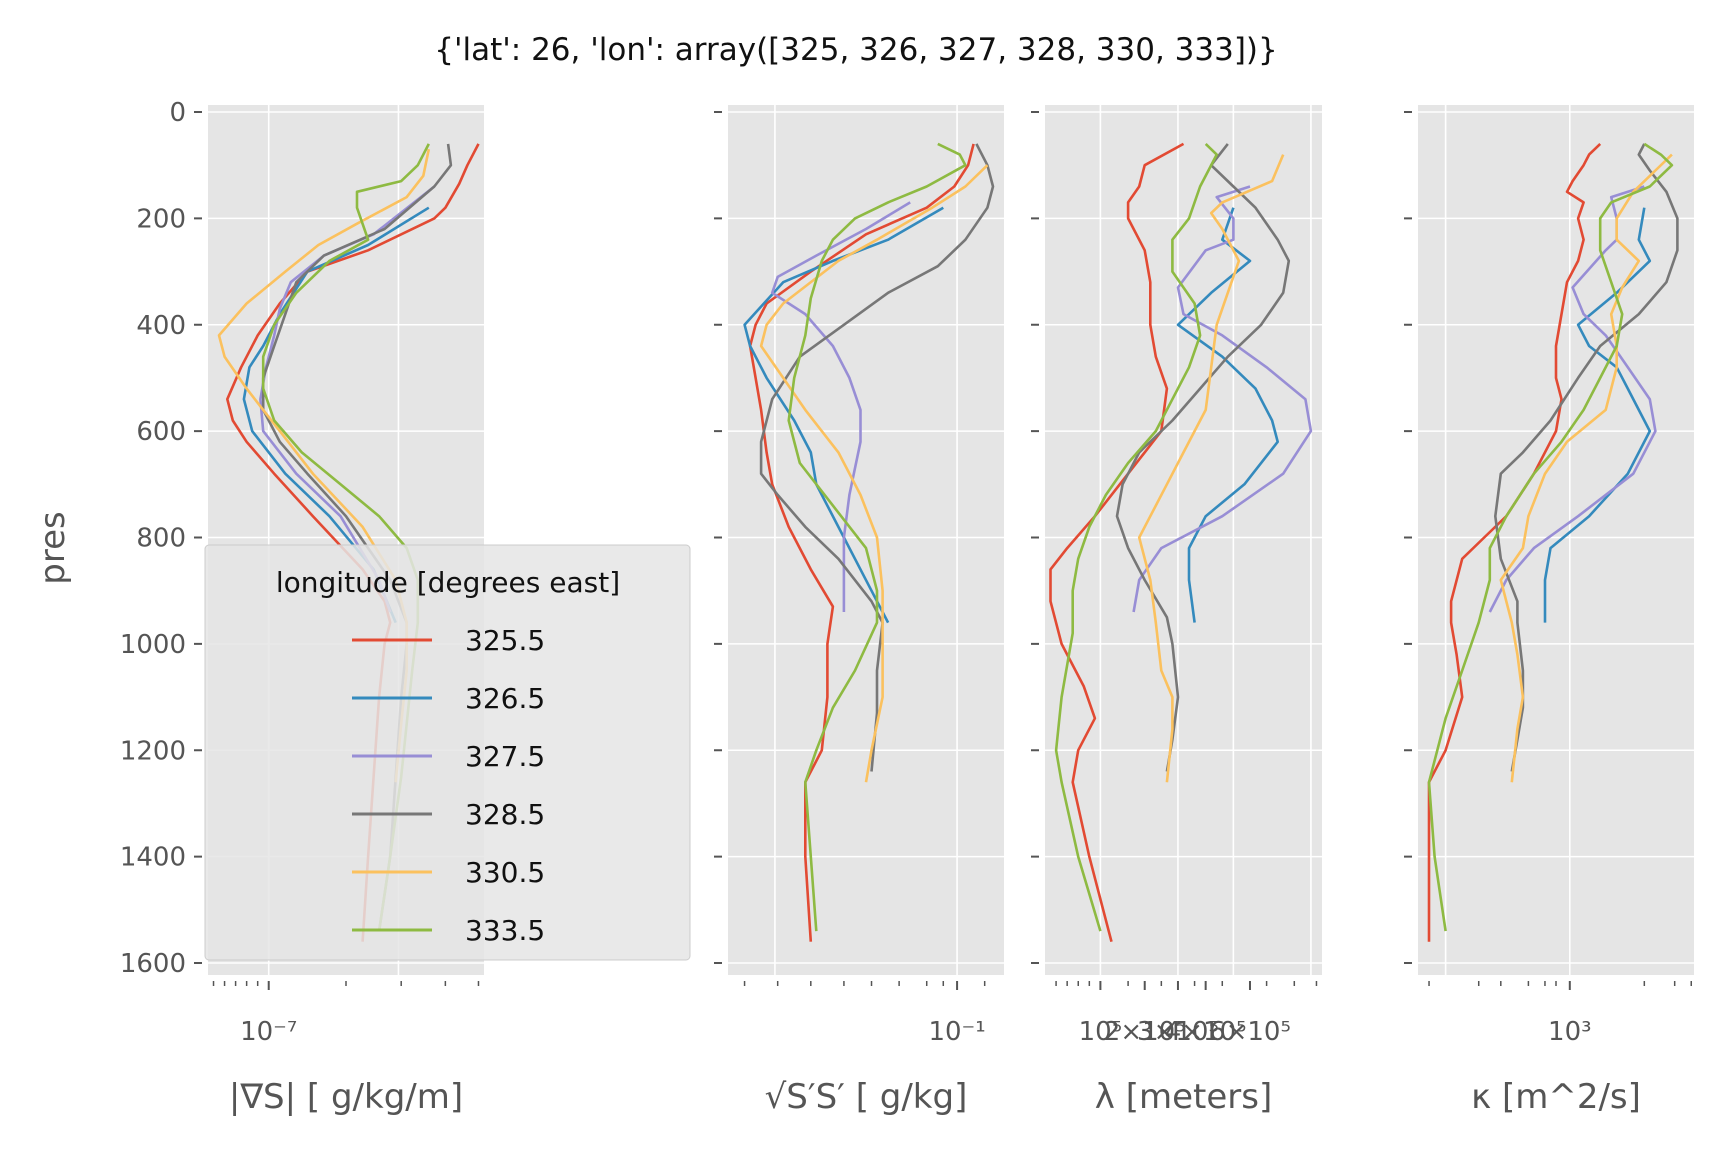 This screenshot has height=1152, width=1712. I want to click on x-tick-label: 10³, so click(1570, 1032).